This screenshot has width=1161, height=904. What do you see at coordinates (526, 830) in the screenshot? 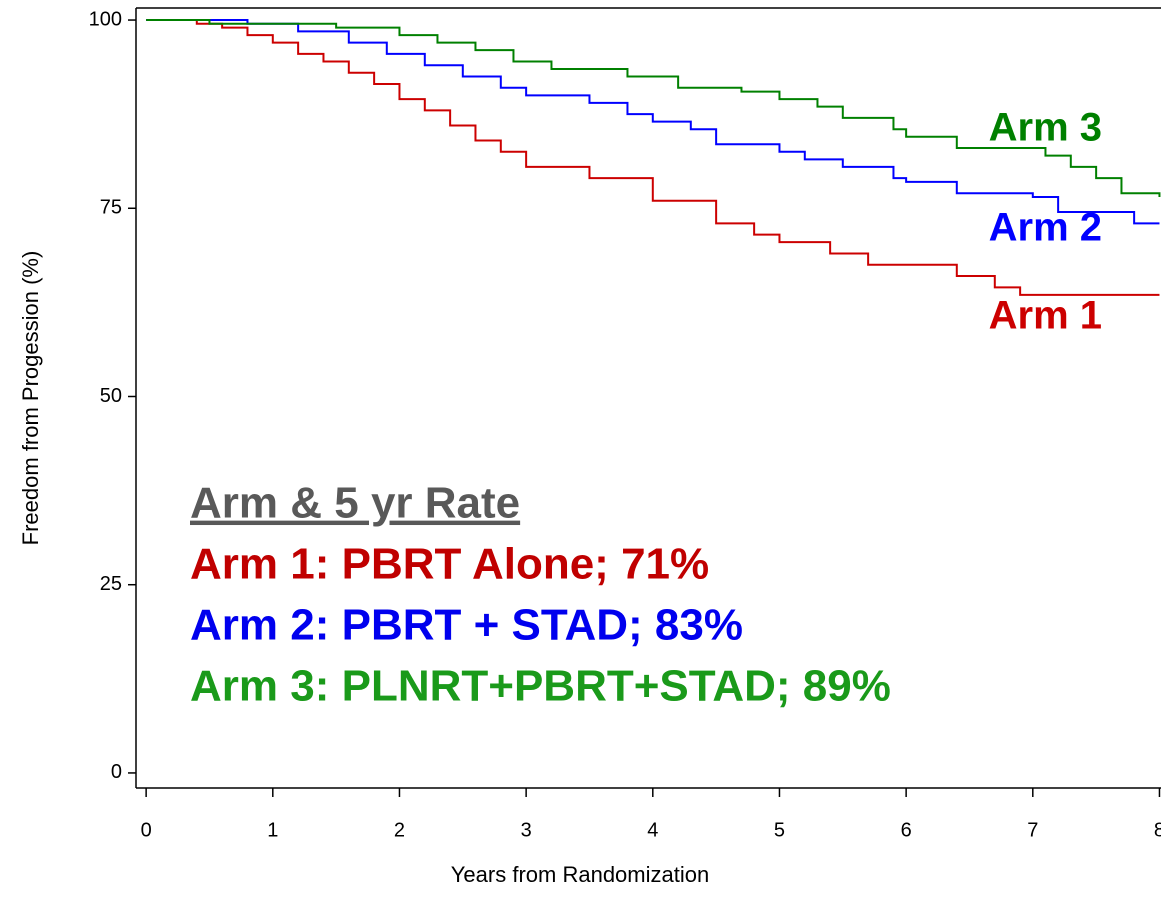
I see `x-tick-label: 3` at bounding box center [526, 830].